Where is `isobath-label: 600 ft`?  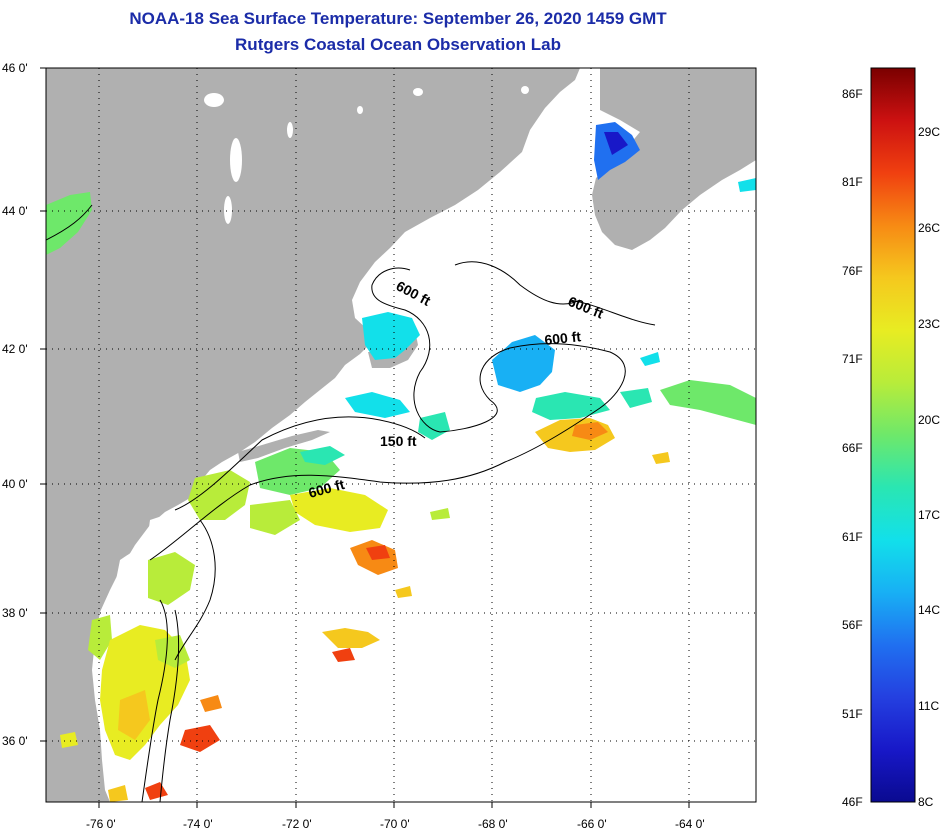
isobath-label: 600 ft is located at coordinates (563, 338).